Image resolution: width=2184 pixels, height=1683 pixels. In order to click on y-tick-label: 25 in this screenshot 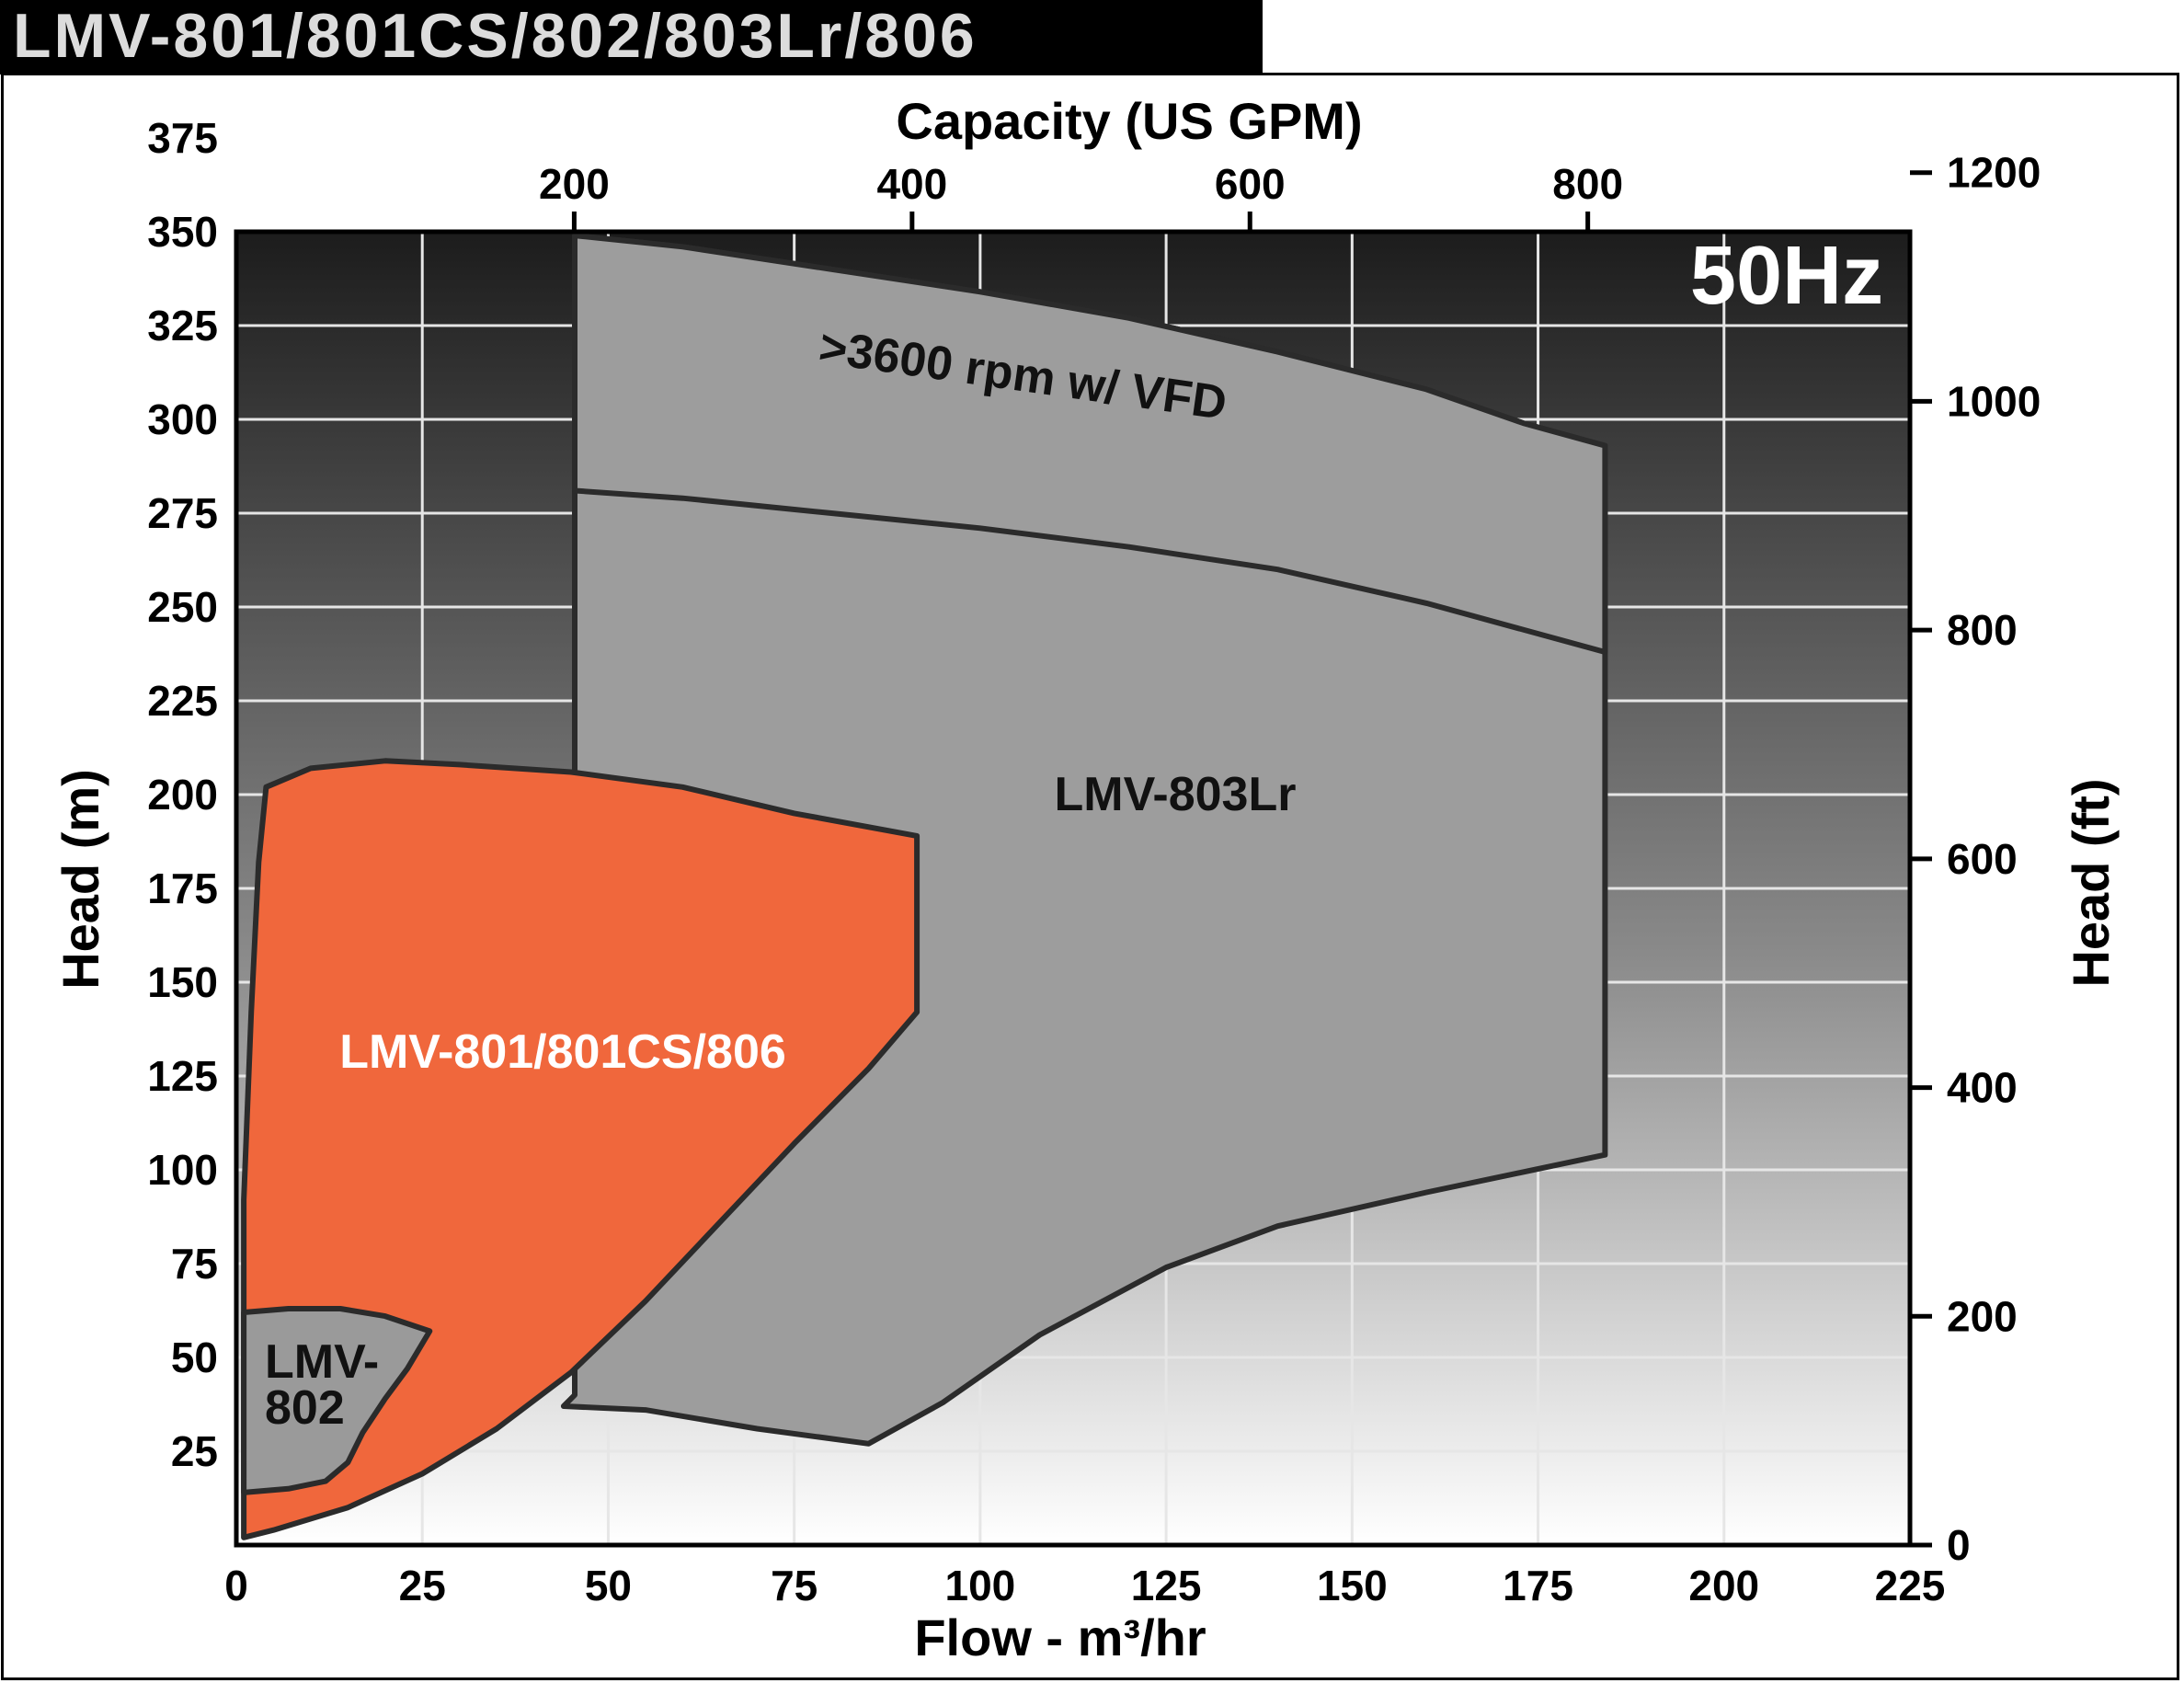, I will do `click(194, 1451)`.